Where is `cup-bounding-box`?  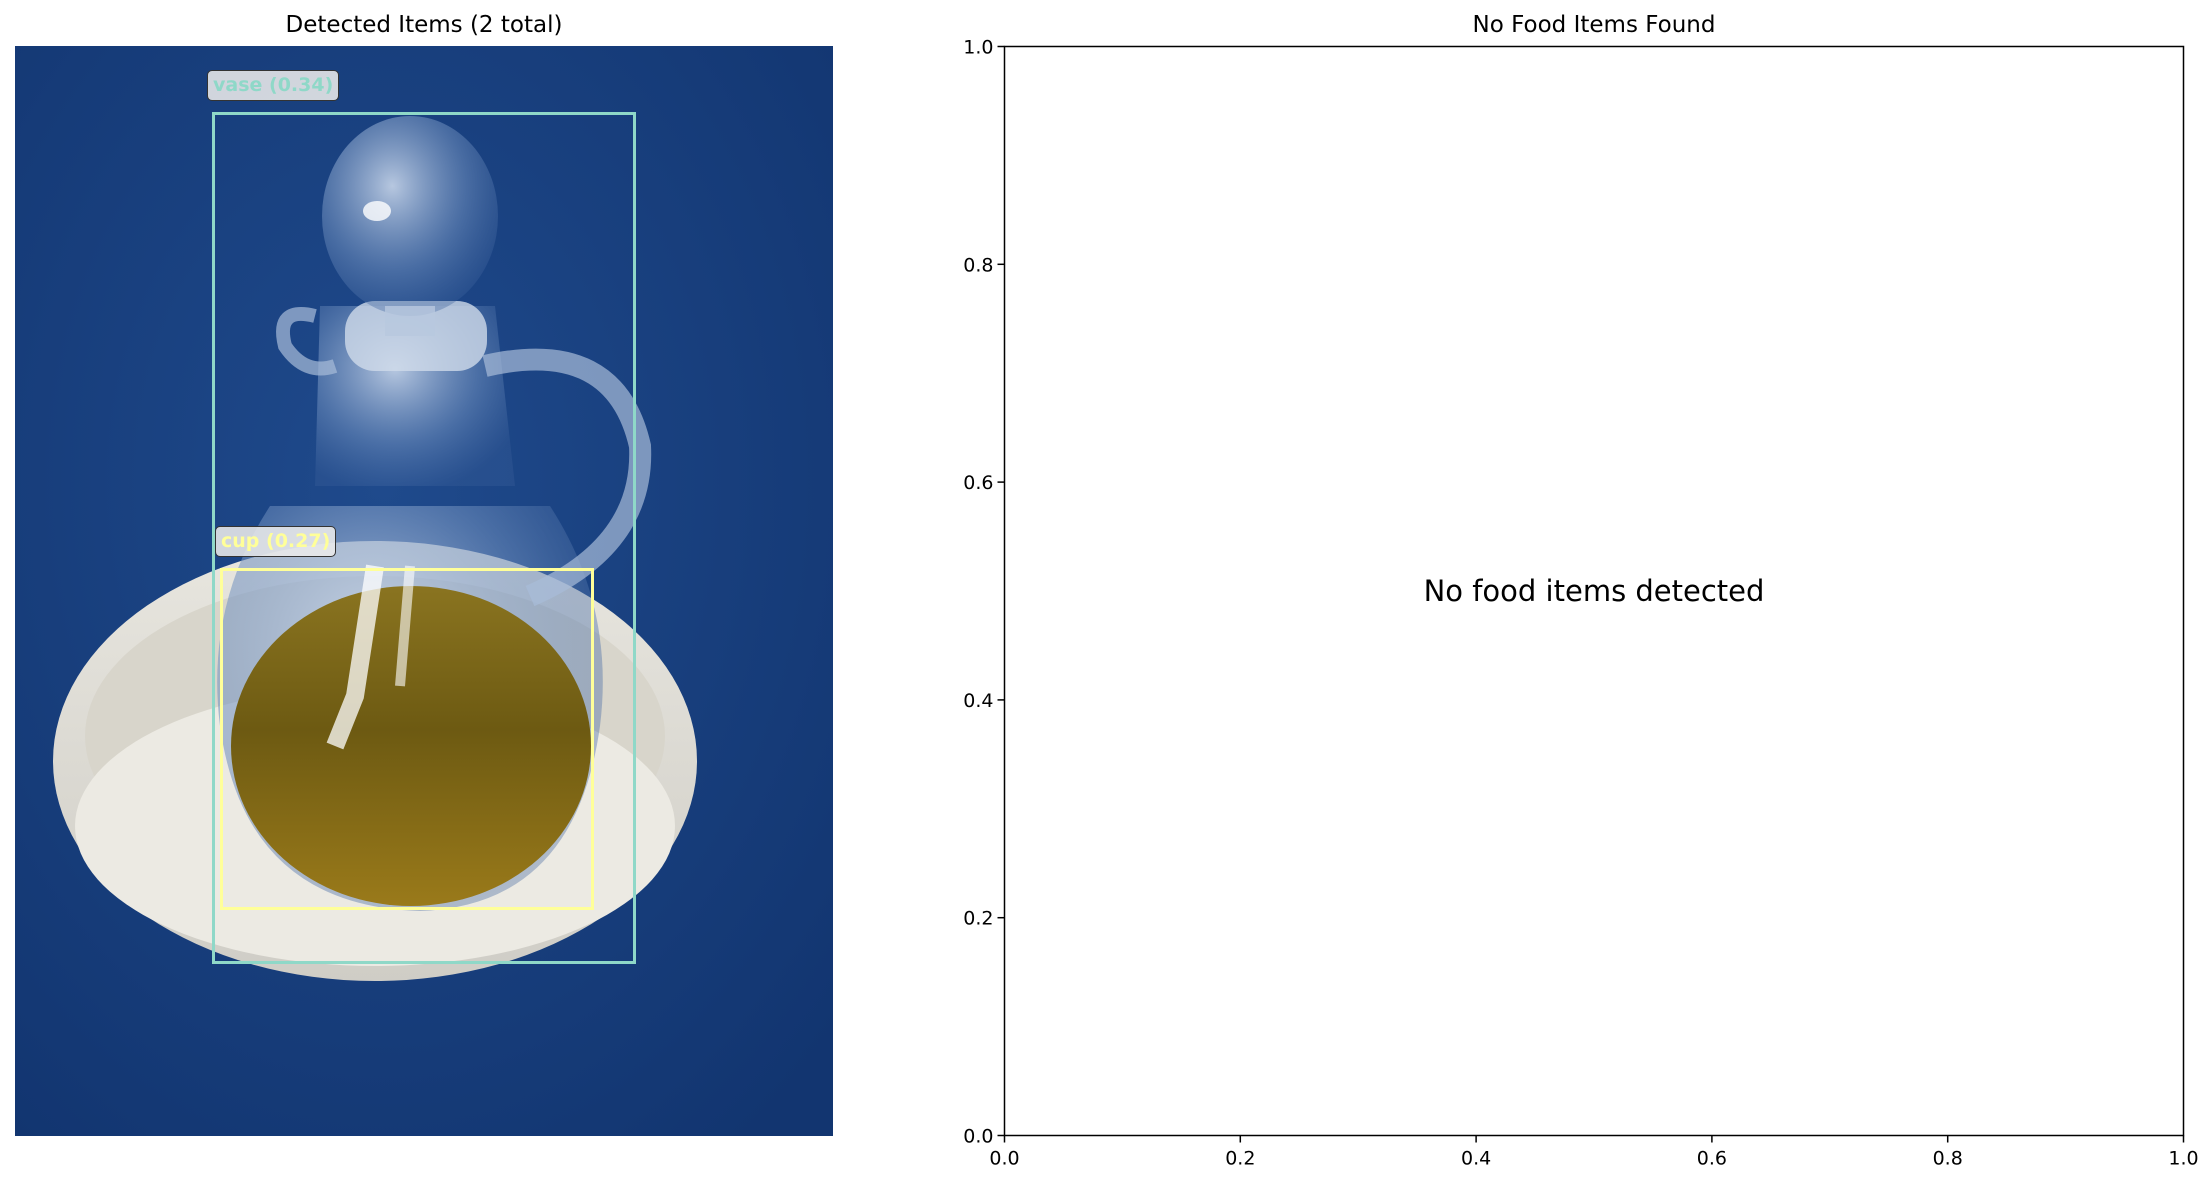
cup-bounding-box is located at coordinates (407, 739).